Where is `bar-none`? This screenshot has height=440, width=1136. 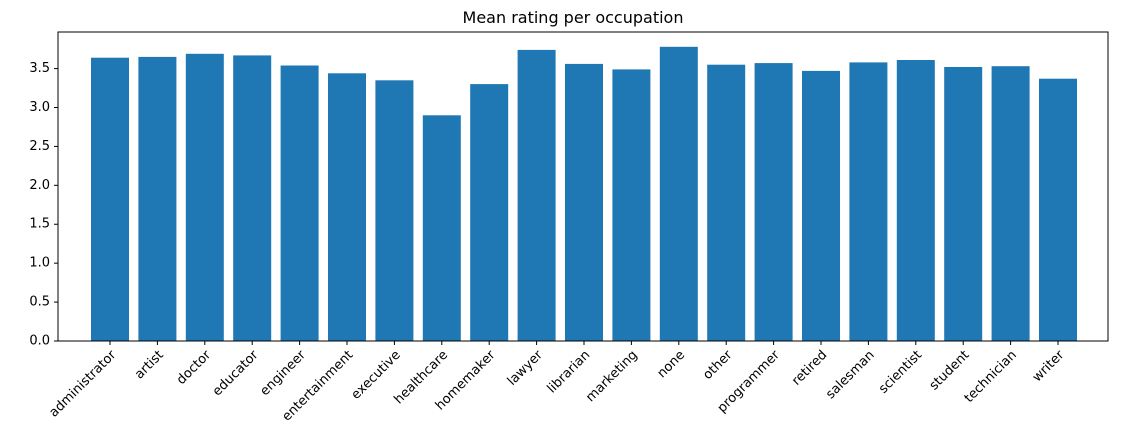 bar-none is located at coordinates (678, 194).